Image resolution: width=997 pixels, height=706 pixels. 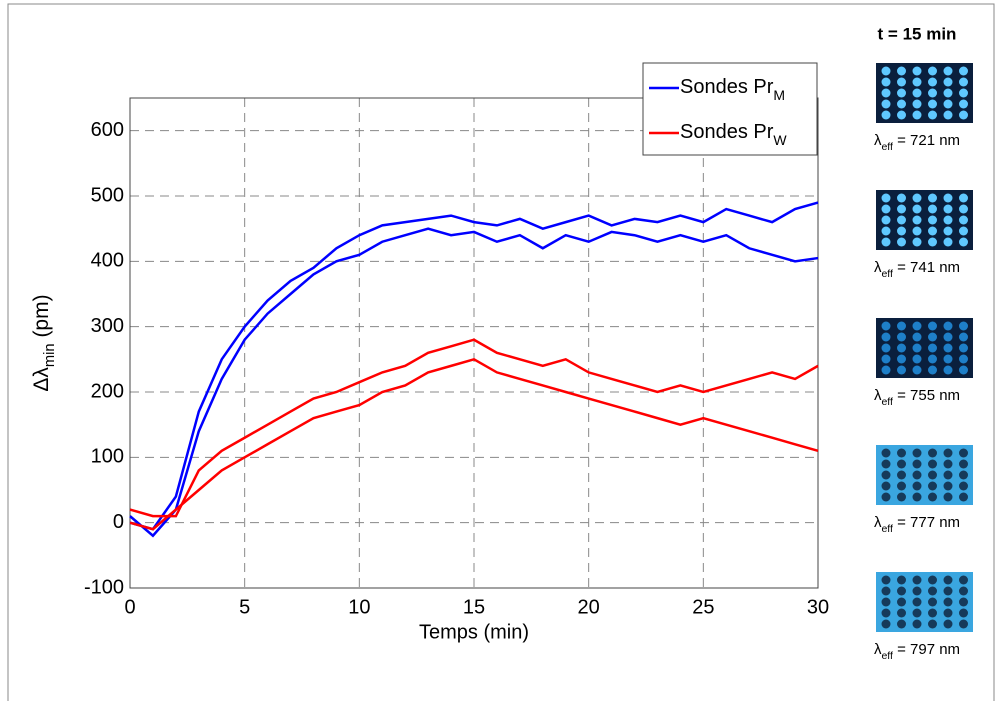 I want to click on y-tick-label: 100, so click(x=107, y=457).